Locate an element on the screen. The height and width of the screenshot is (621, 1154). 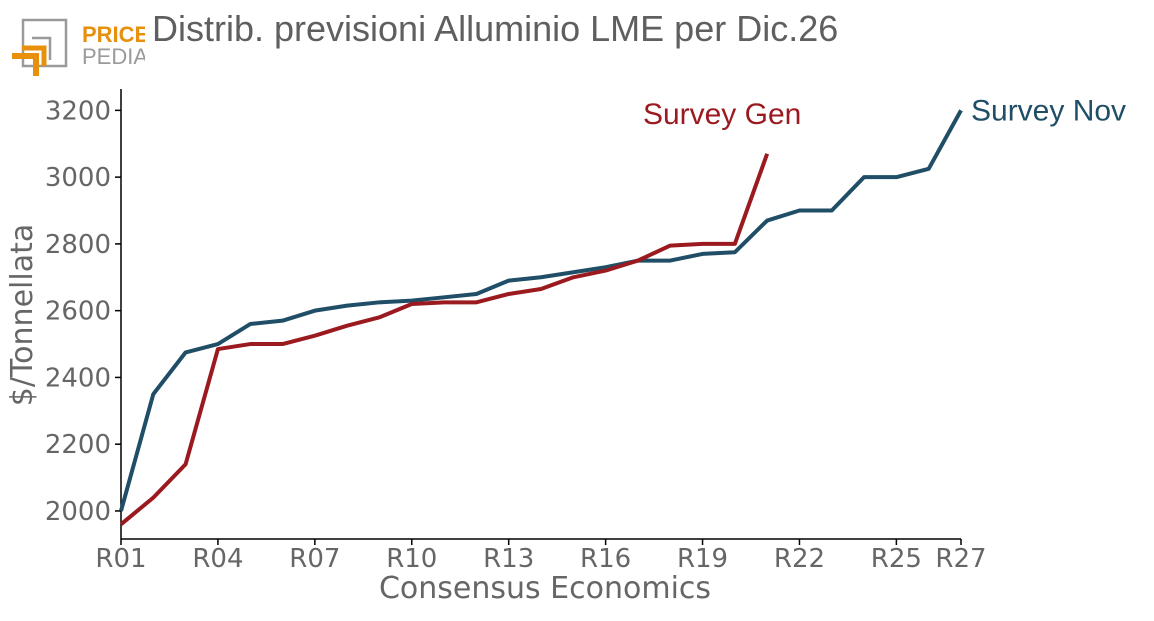
pricepedia-logo: PRICE PEDIA is located at coordinates (78, 47).